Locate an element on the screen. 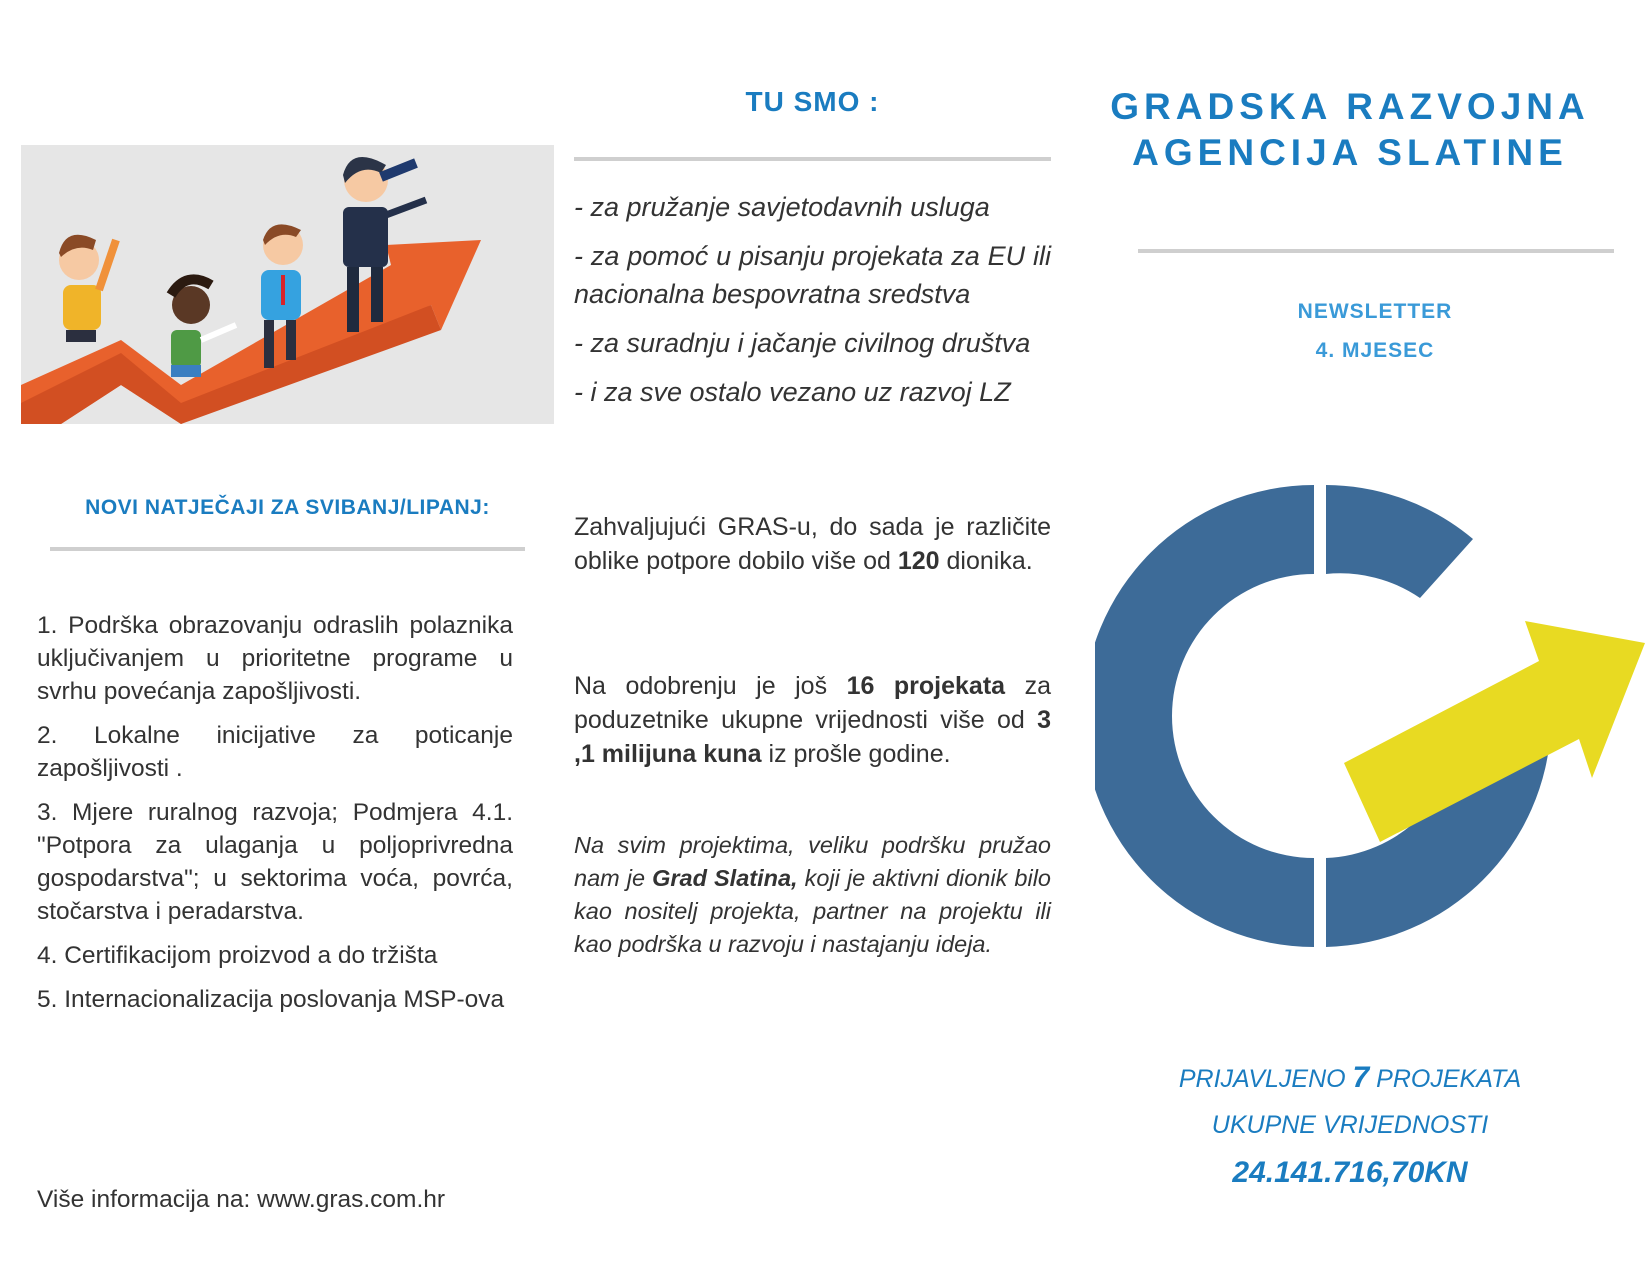 The image size is (1650, 1275). total-value: 24.141.716,70KN is located at coordinates (1350, 1172).